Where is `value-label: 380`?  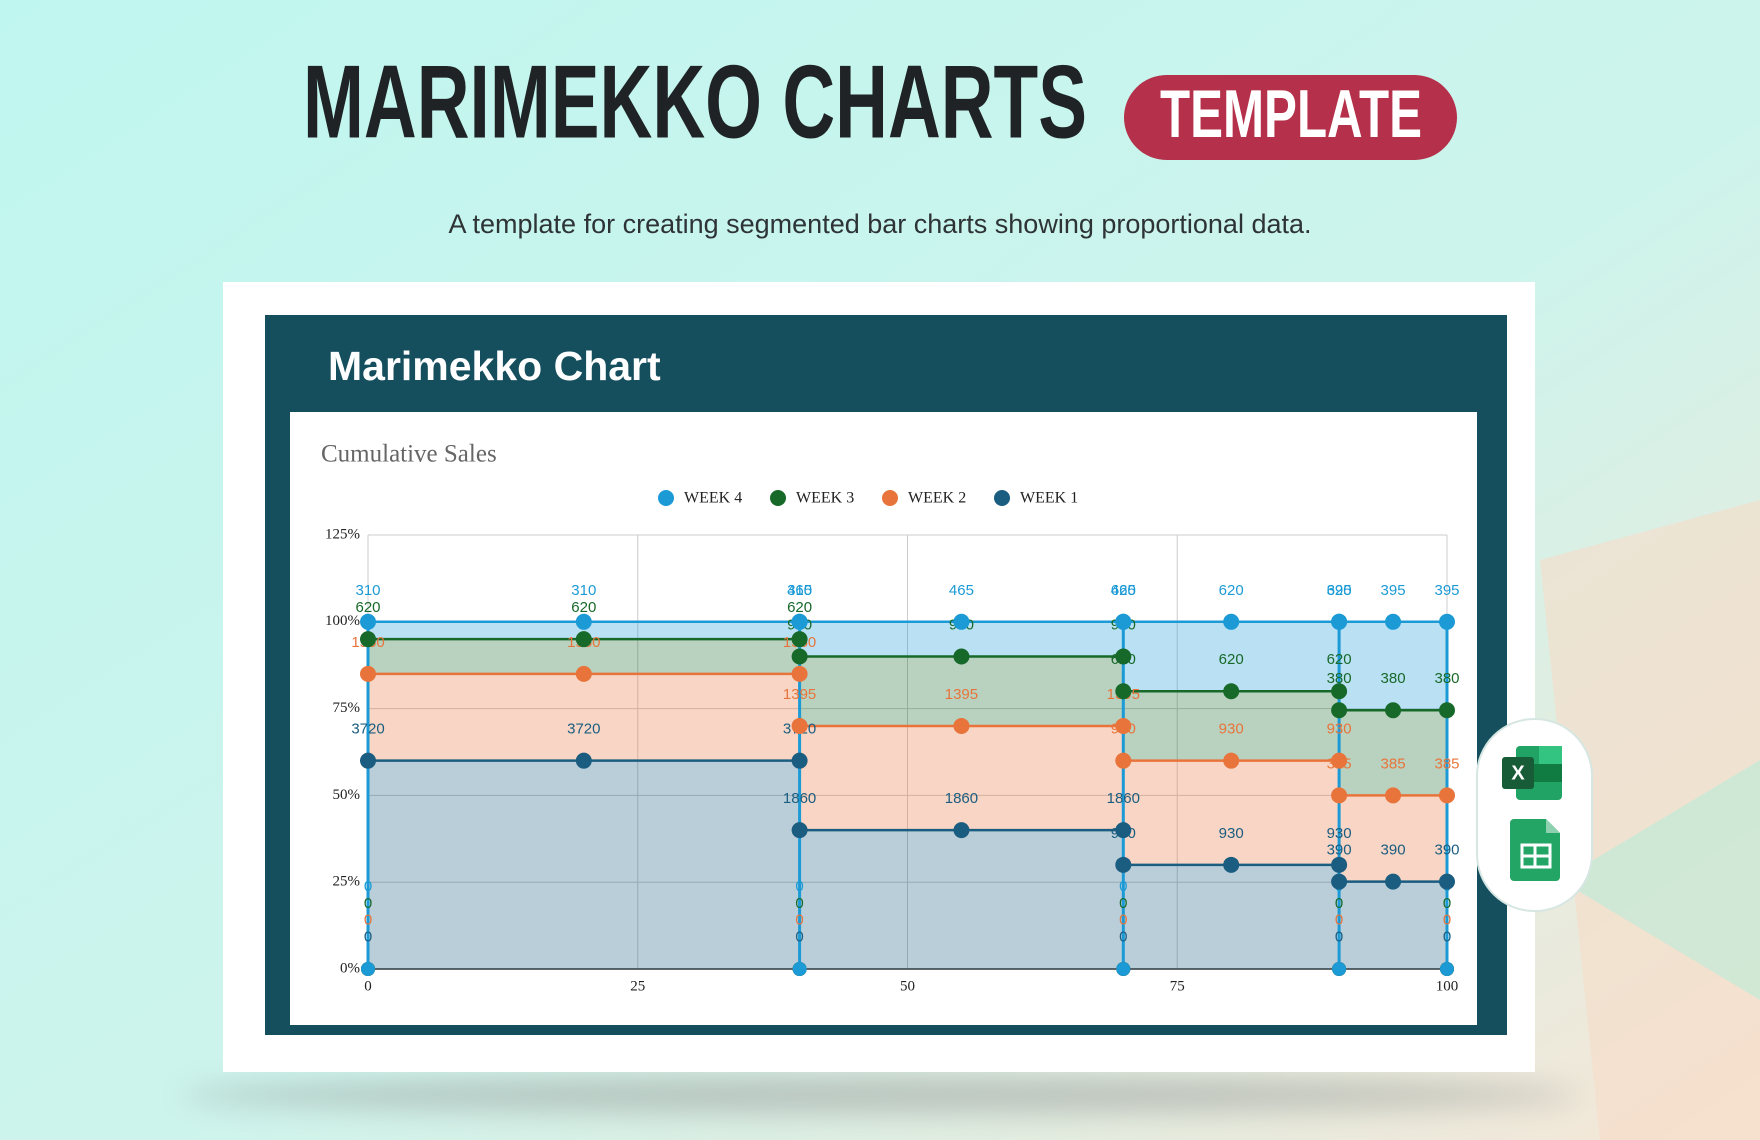 value-label: 380 is located at coordinates (1393, 678).